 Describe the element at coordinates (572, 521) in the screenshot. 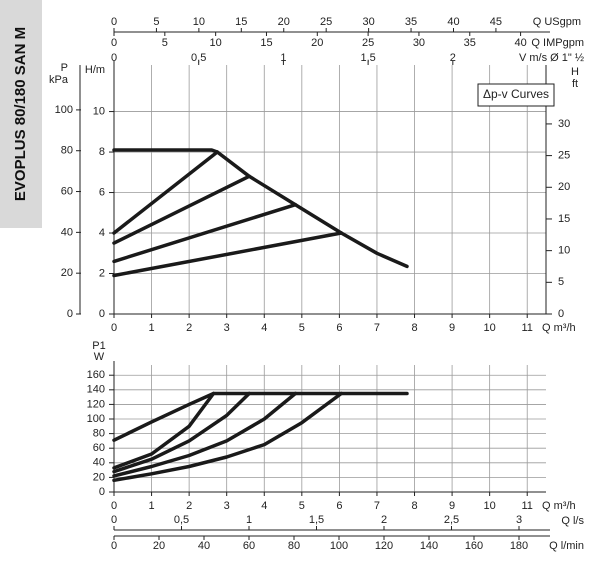

I see `secondary-axis-label: Q l/s` at that location.